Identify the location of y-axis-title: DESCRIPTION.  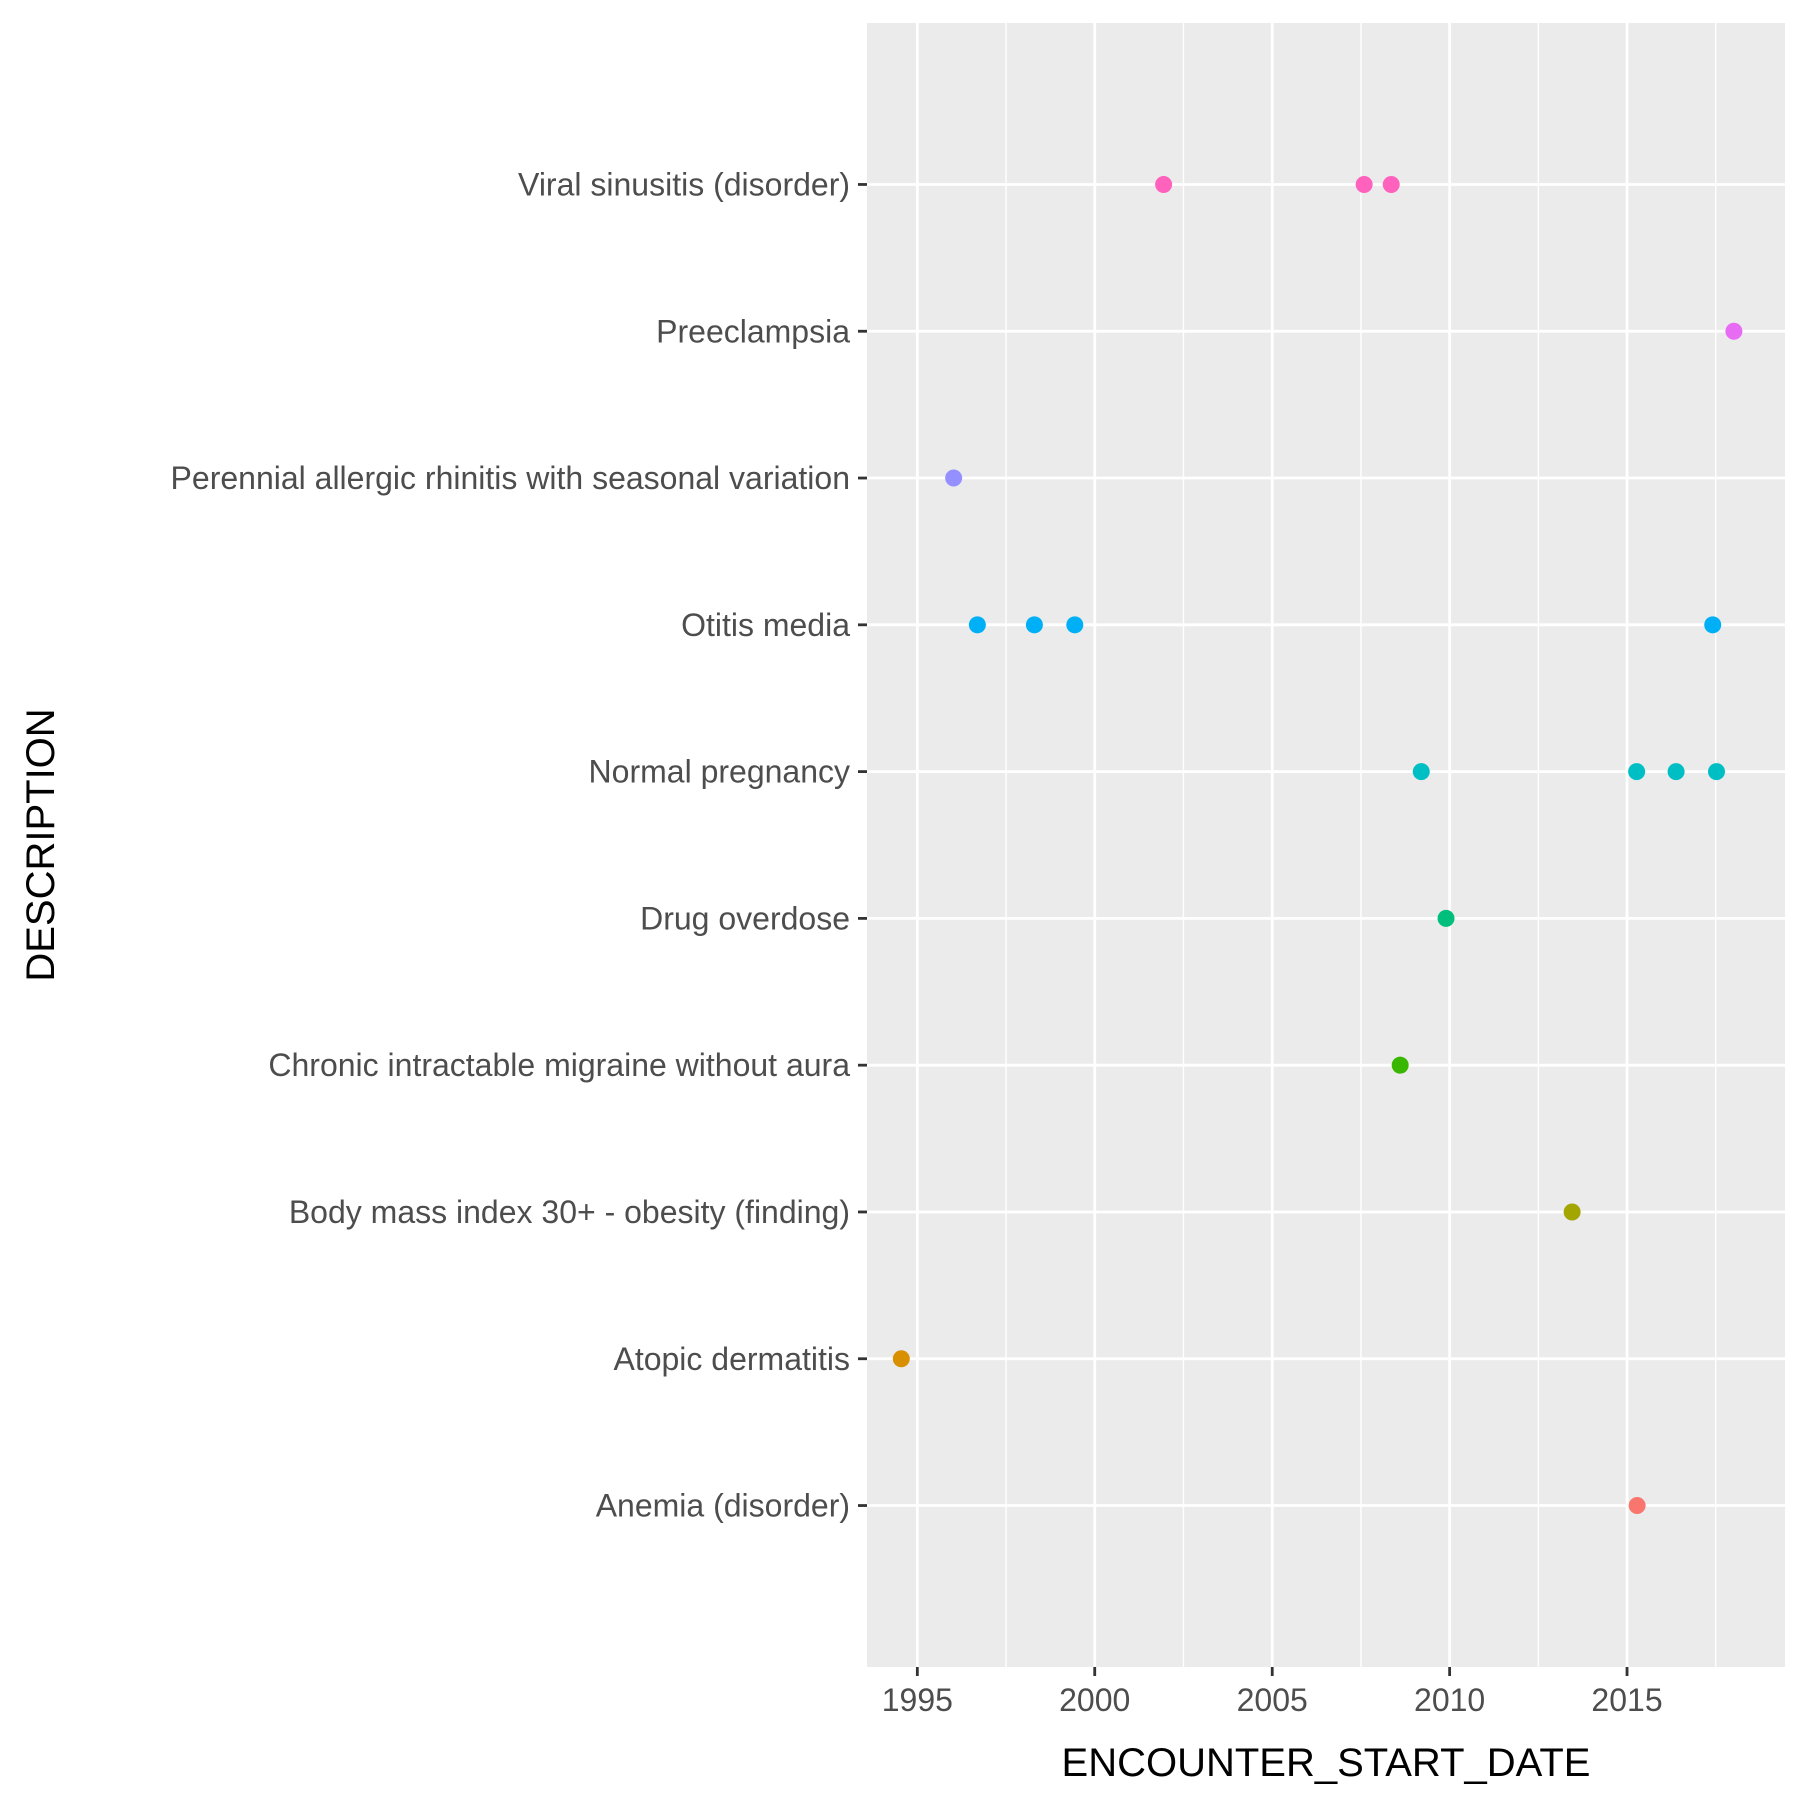
(41, 844).